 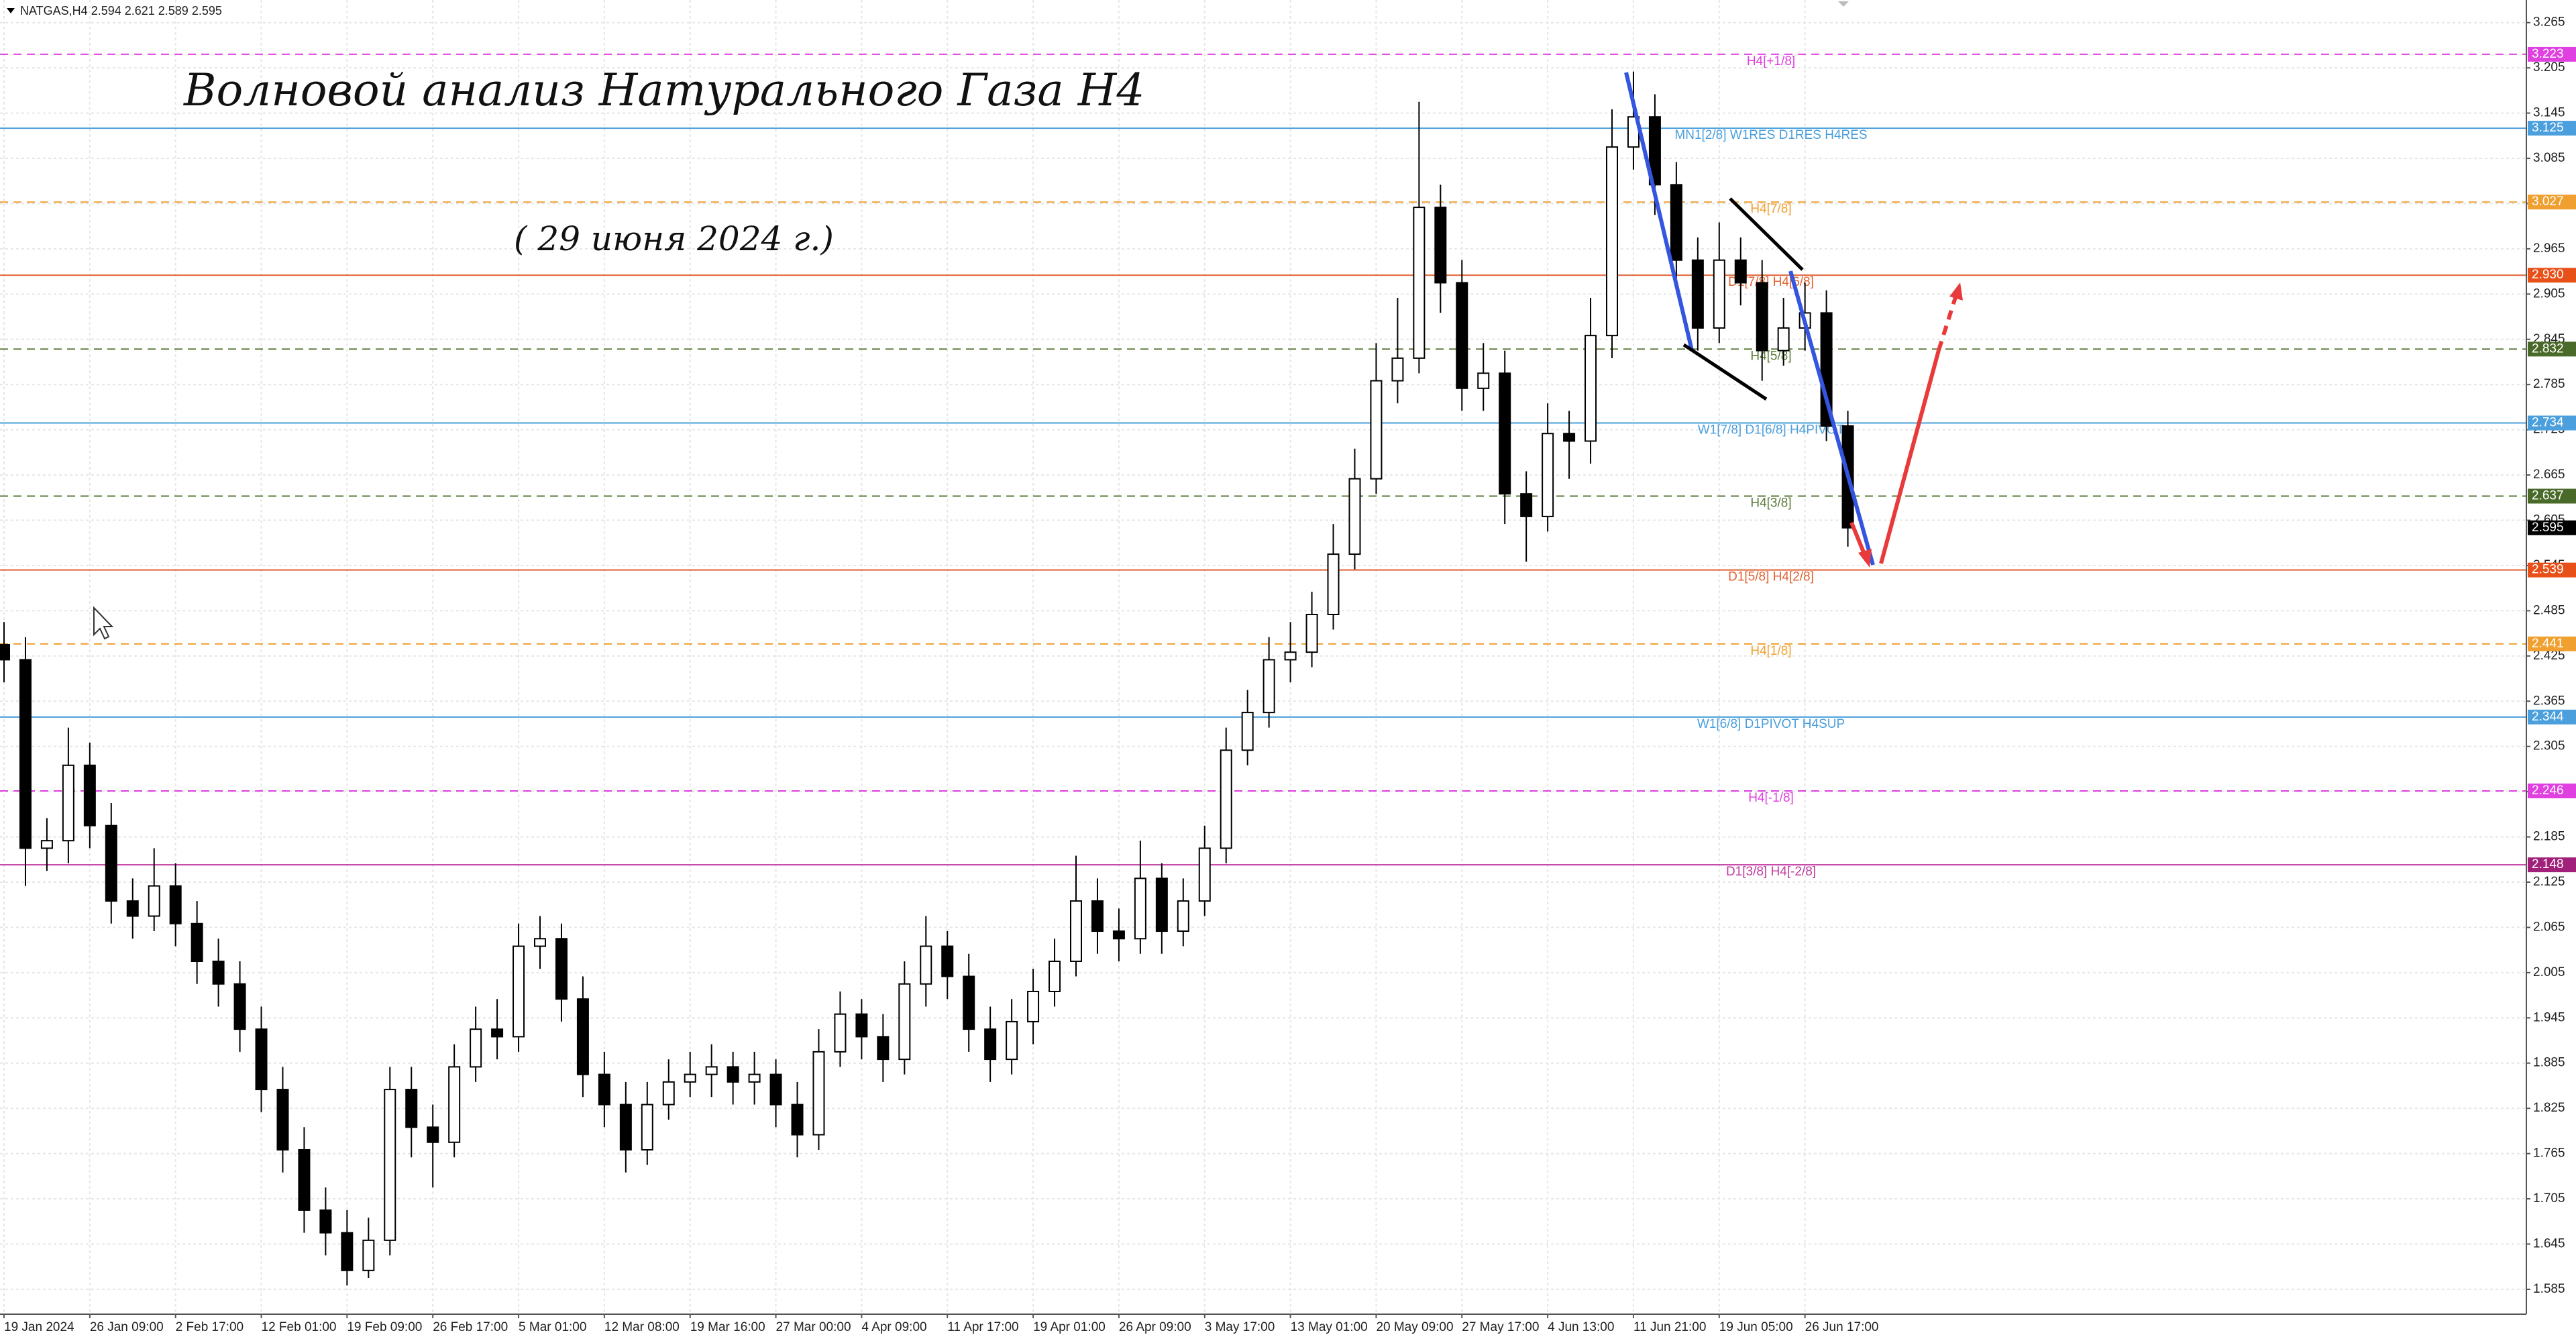 I want to click on x-tick-label: 19 Mar 16:00, so click(x=727, y=1327).